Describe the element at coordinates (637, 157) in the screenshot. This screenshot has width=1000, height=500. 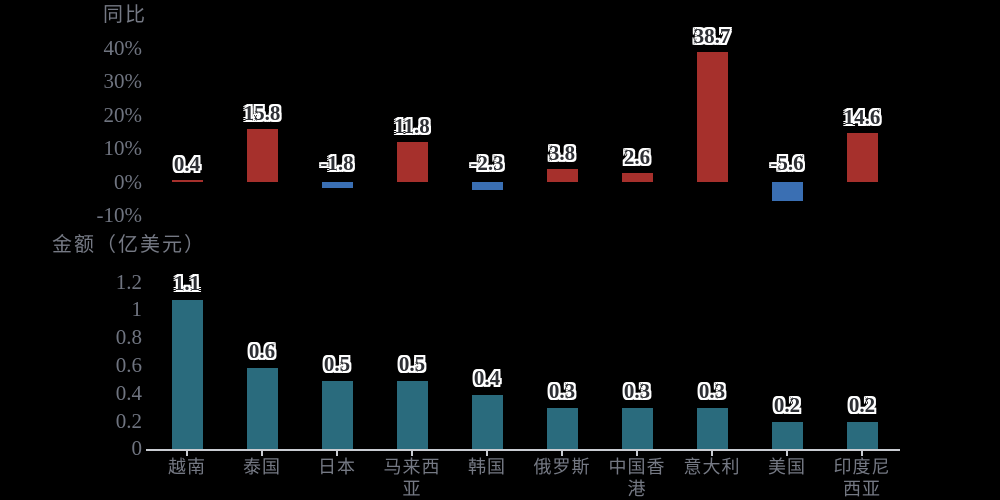
I see `data-label: 2.6` at that location.